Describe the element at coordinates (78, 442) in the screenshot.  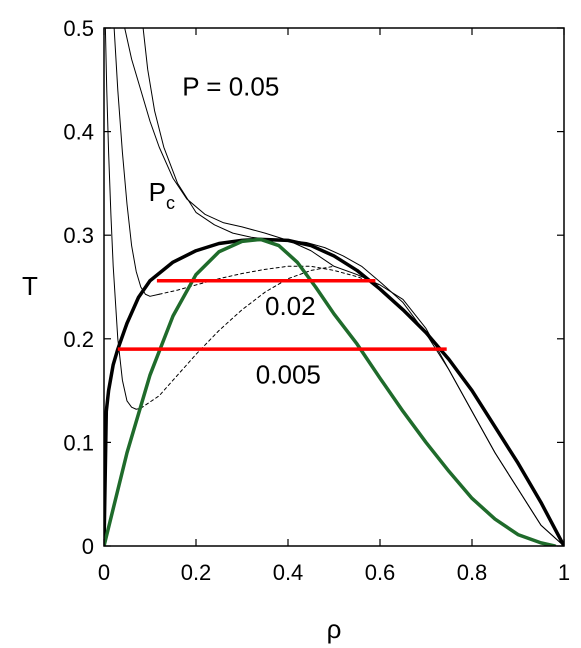
I see `y-tick-label: 0.1` at that location.